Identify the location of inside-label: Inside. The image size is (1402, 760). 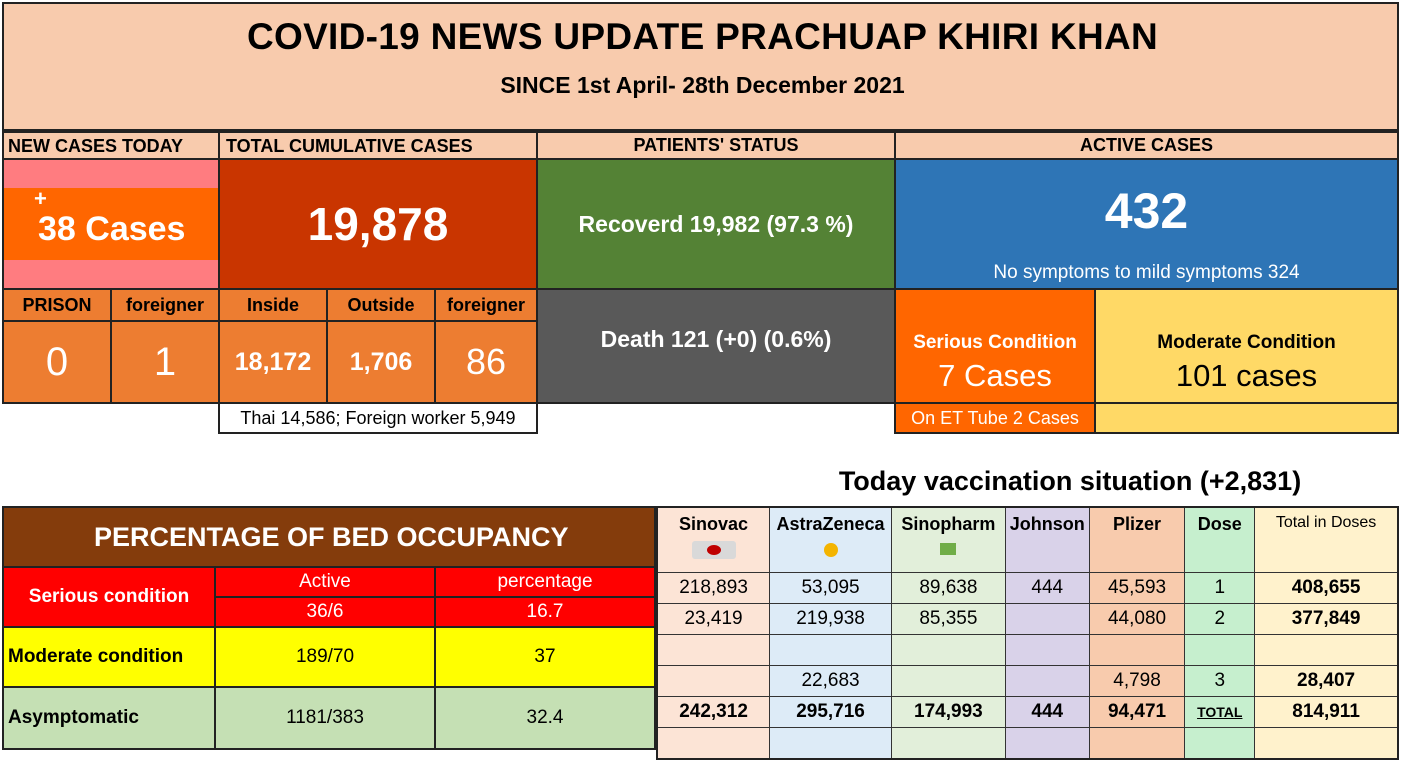
(273, 305).